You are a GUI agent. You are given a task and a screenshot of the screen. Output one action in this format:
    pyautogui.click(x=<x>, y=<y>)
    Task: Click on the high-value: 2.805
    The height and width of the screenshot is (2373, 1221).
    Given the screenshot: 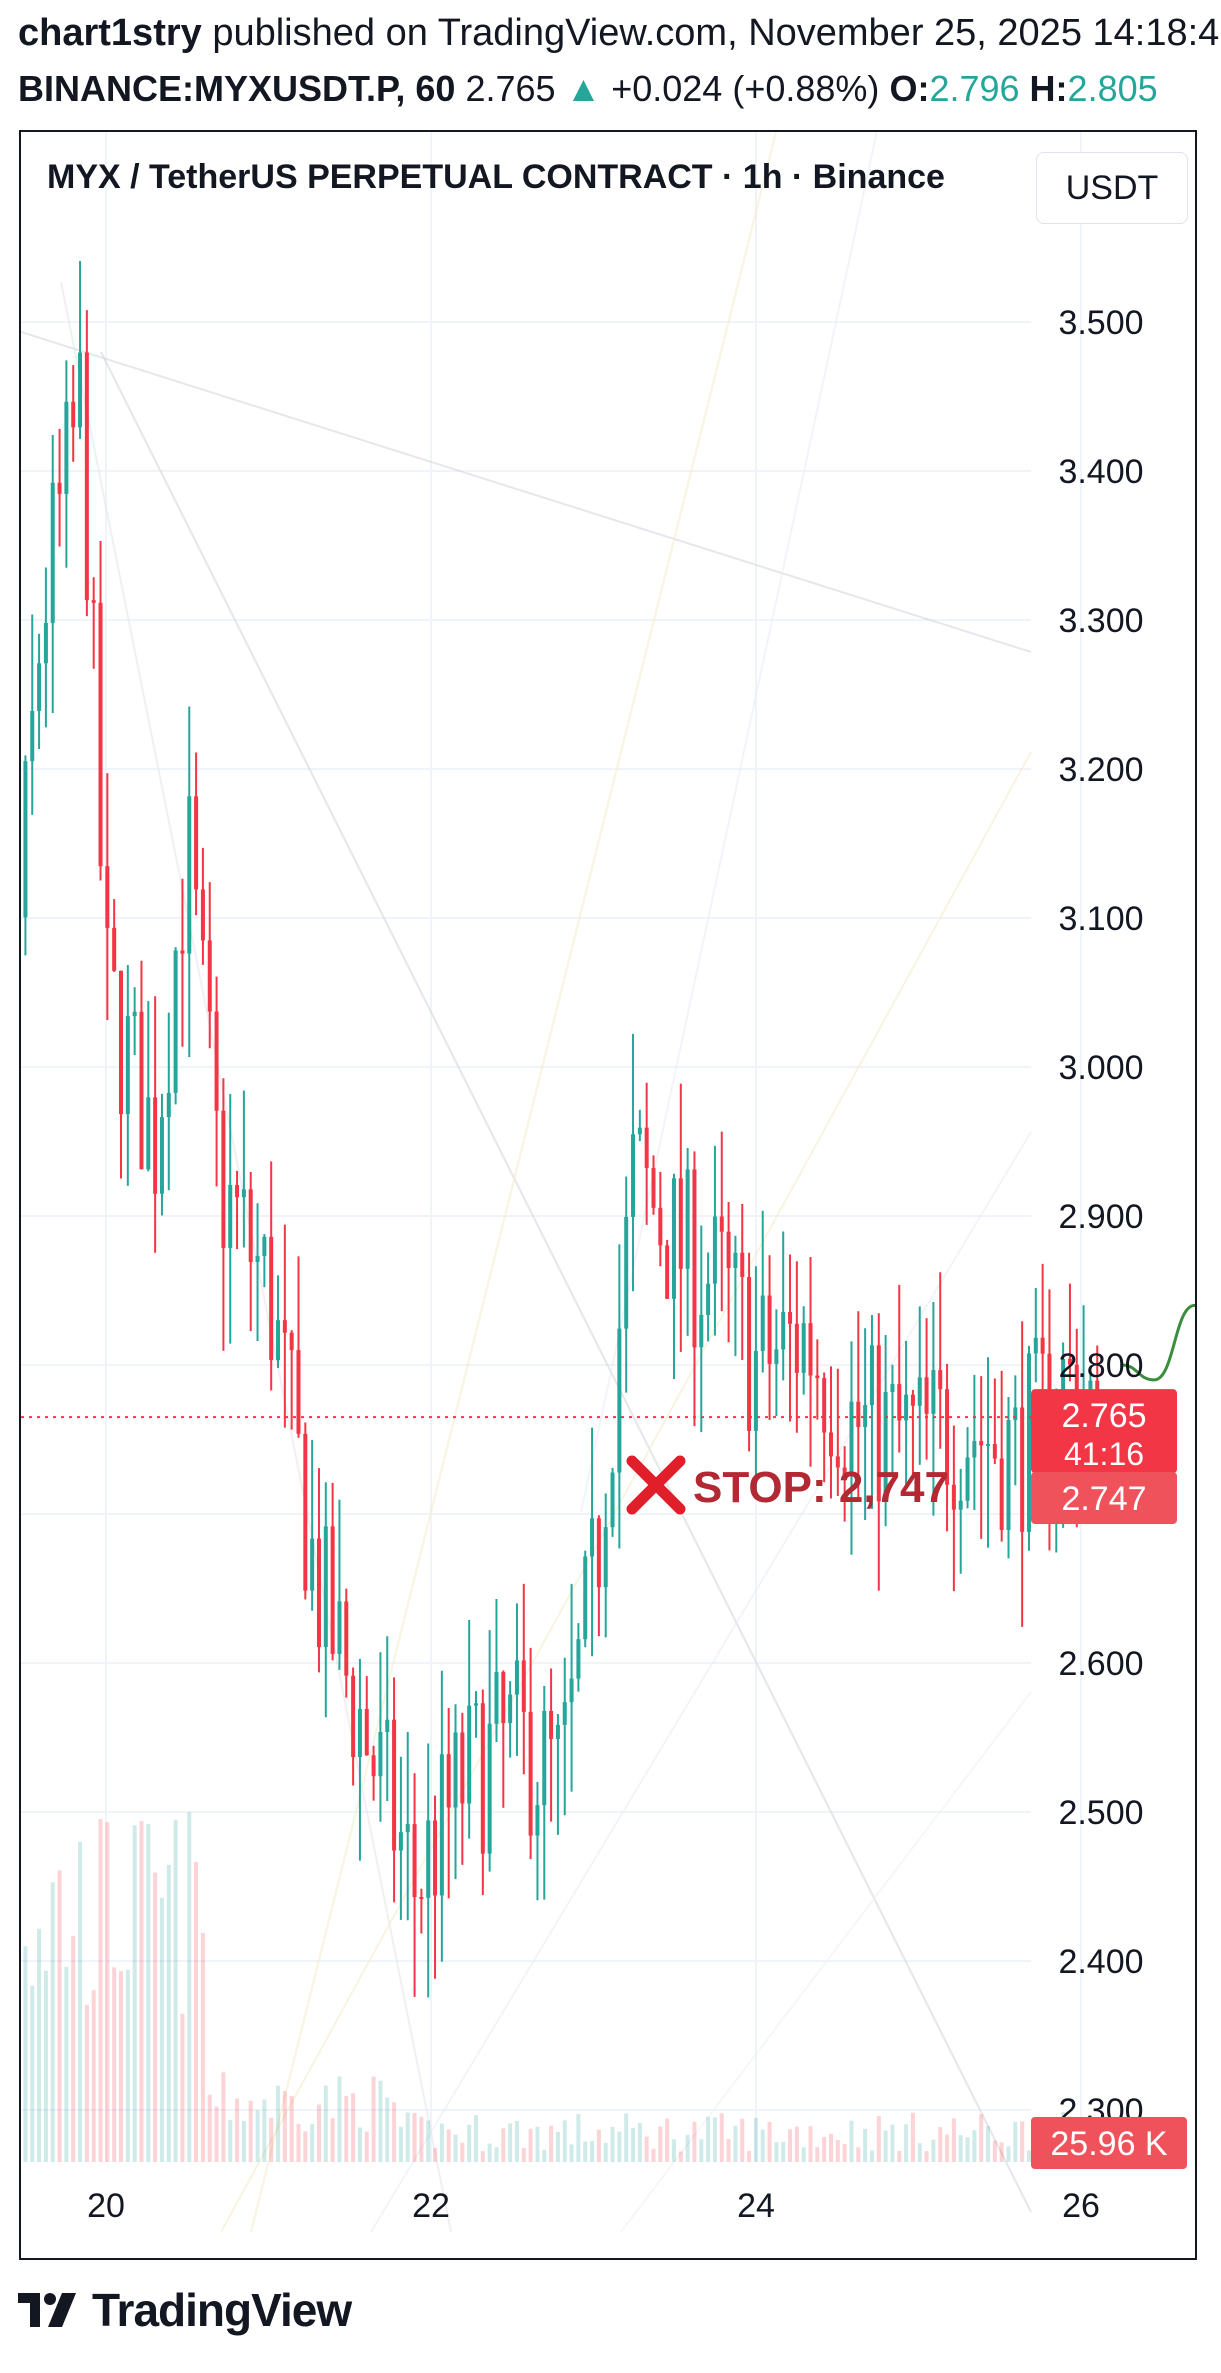 What is the action you would take?
    pyautogui.click(x=1112, y=88)
    